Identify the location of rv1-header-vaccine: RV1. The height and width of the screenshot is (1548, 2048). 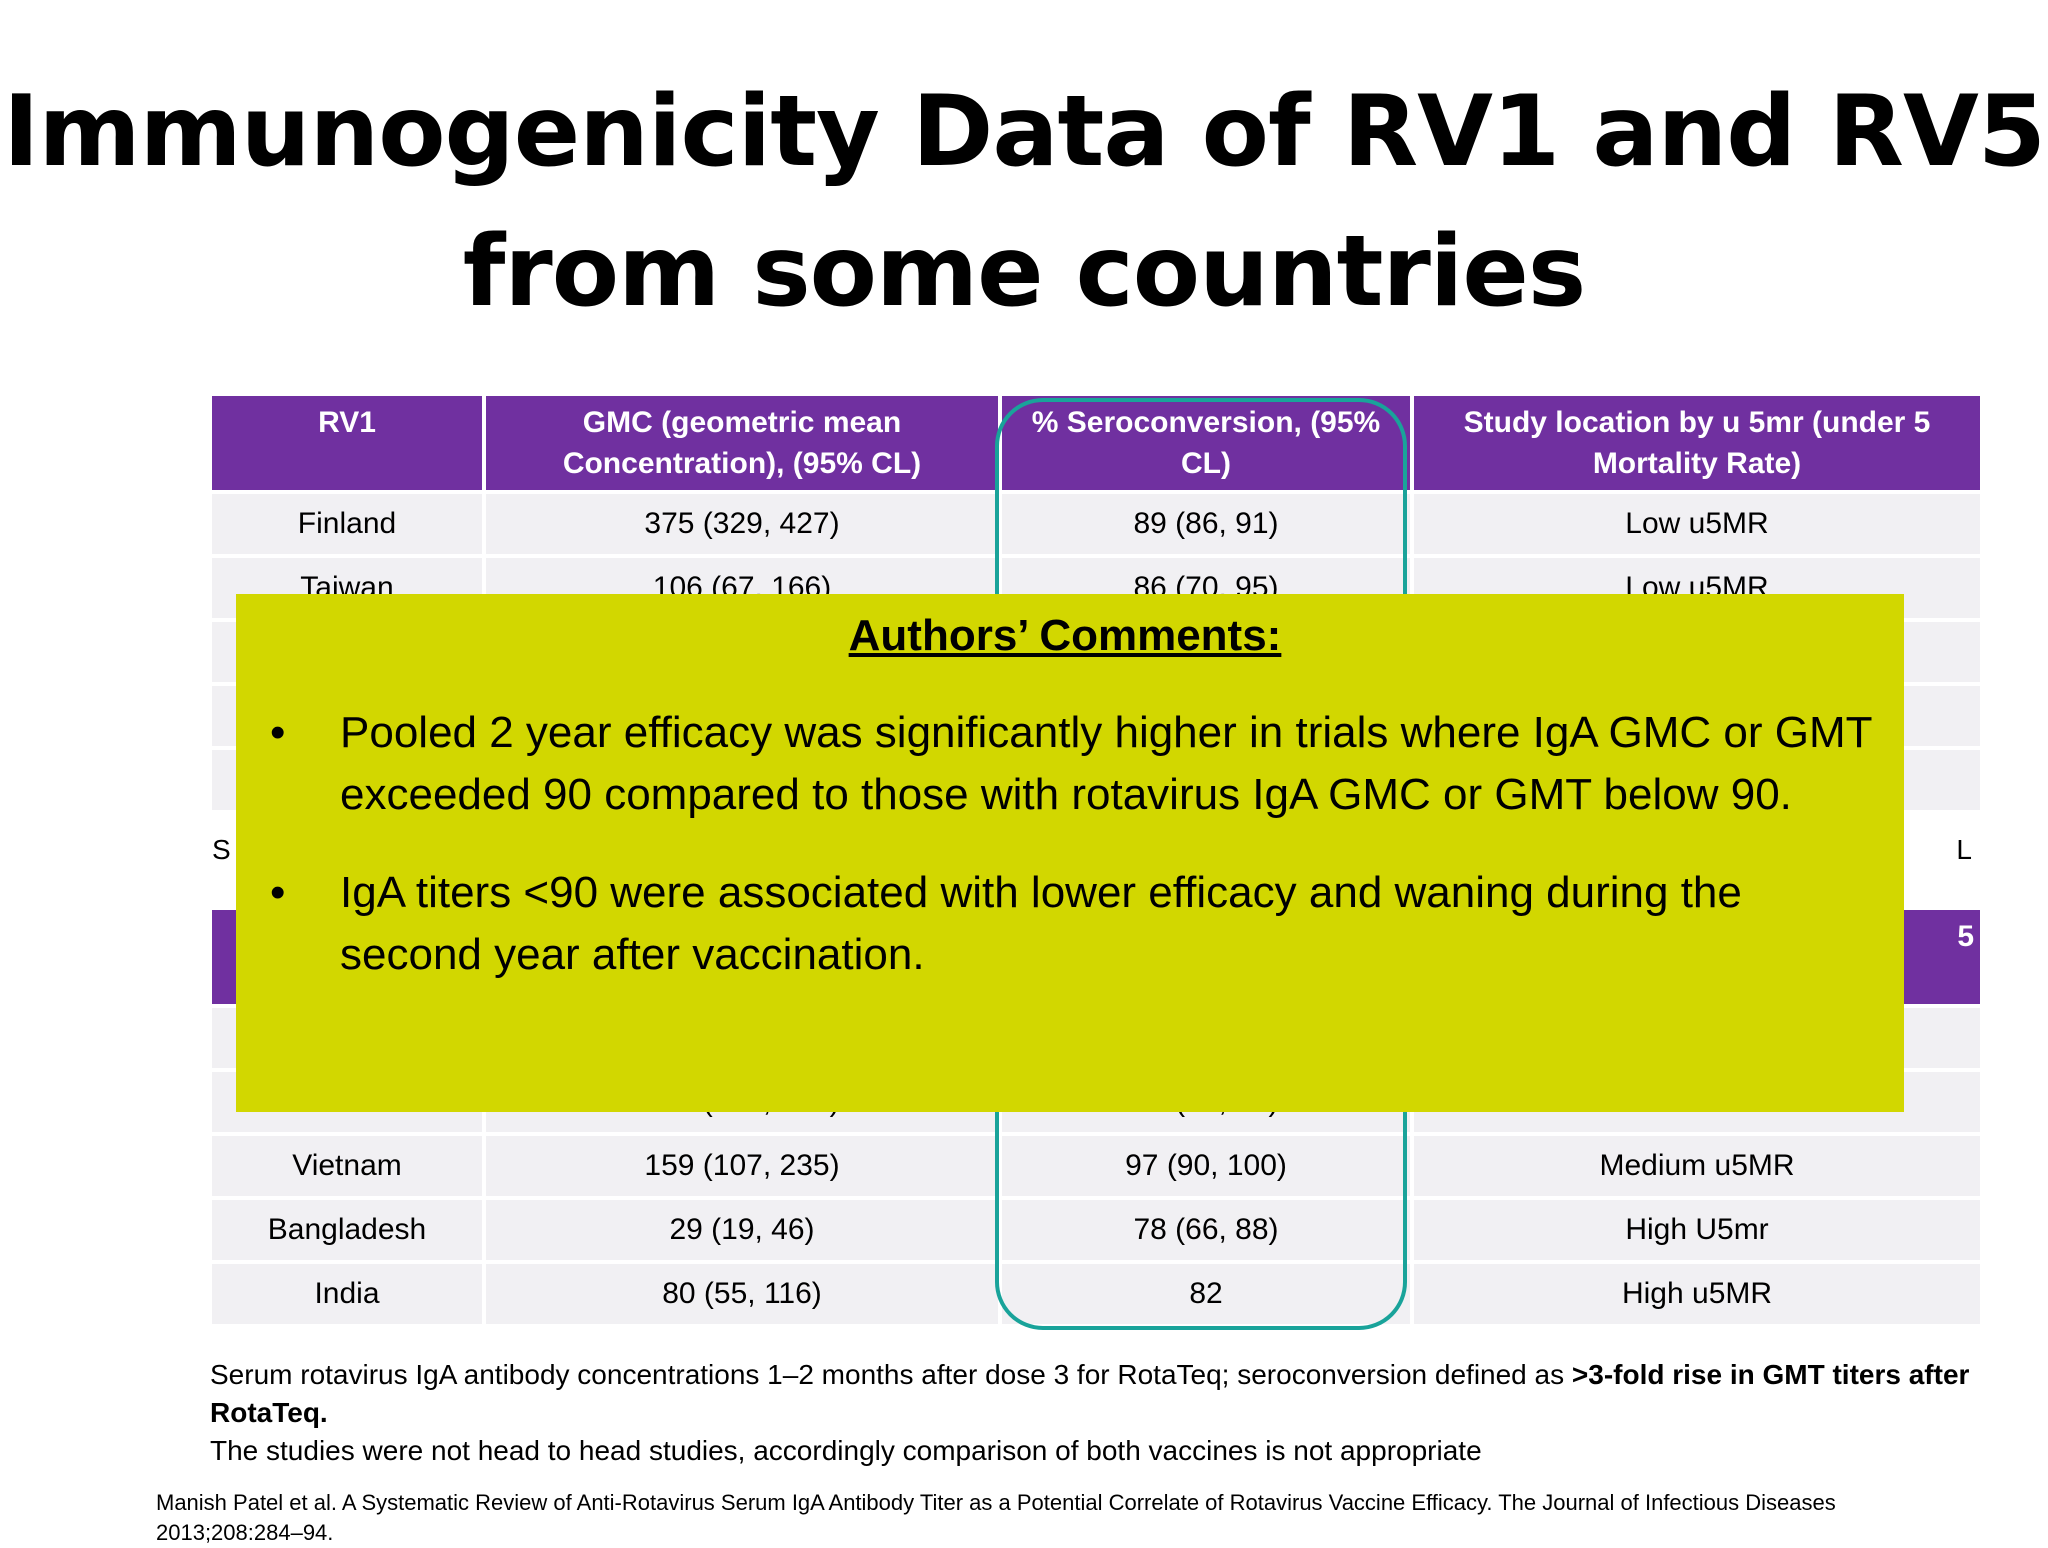
(347, 443).